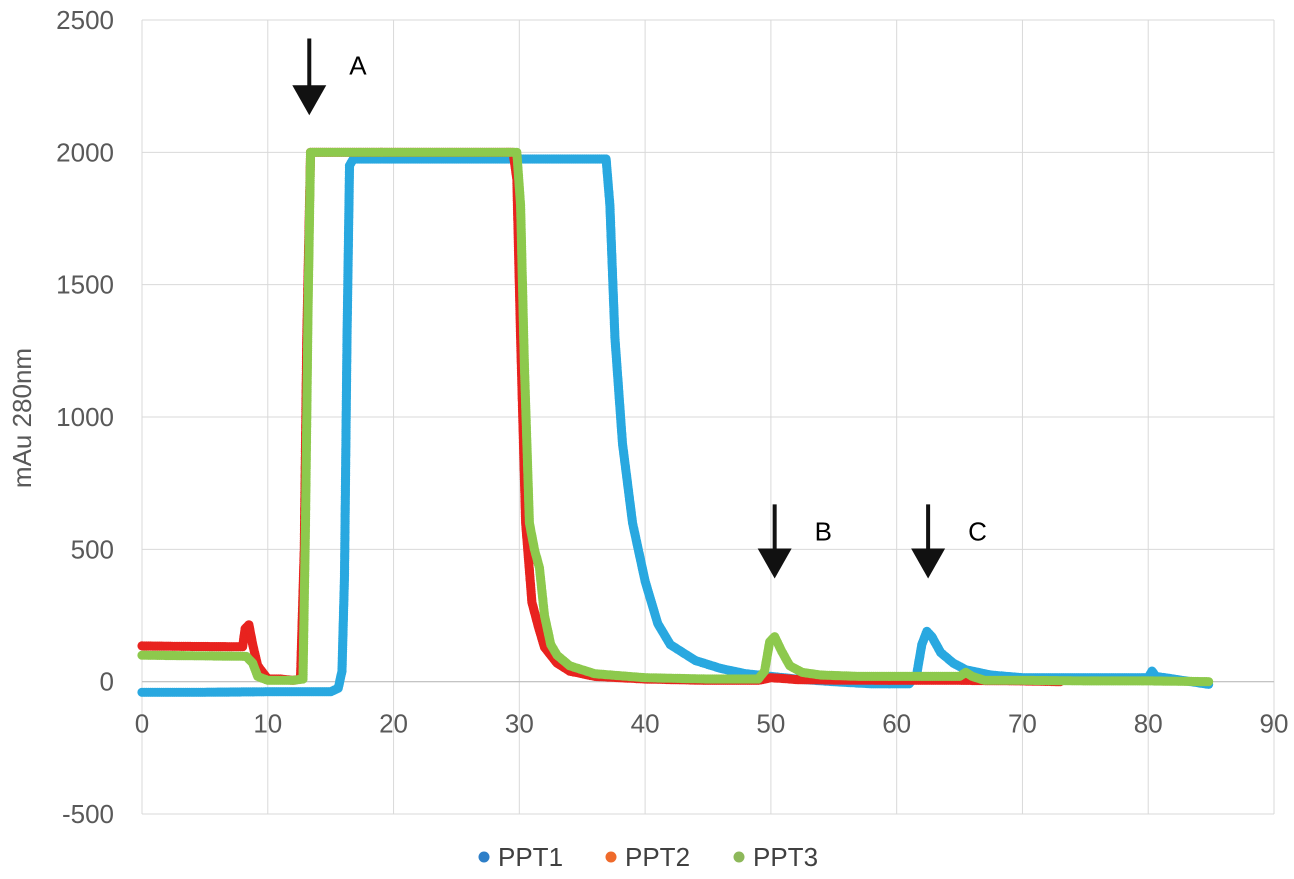 This screenshot has height=879, width=1294. What do you see at coordinates (1274, 724) in the screenshot?
I see `x-tick-label: 90` at bounding box center [1274, 724].